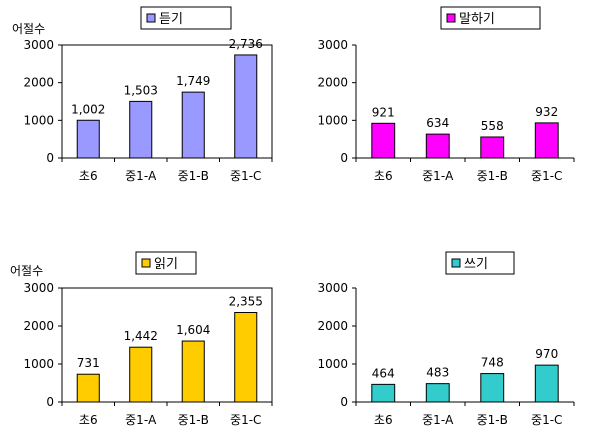 Image resolution: width=593 pixels, height=432 pixels. Describe the element at coordinates (437, 123) in the screenshot. I see `value-label: 634` at that location.